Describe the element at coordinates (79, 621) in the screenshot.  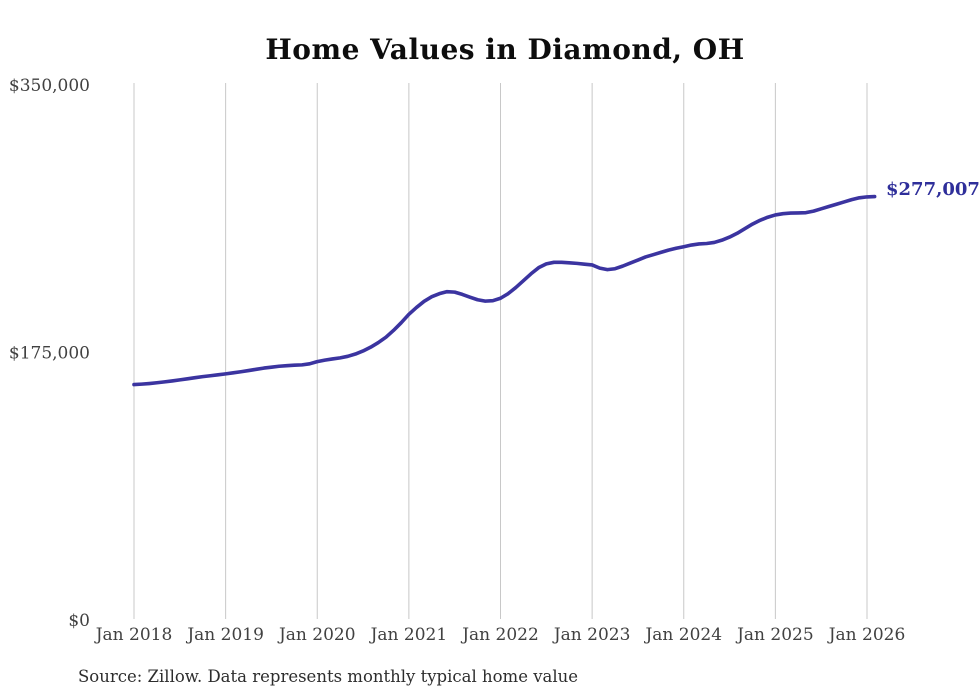
I see `y-axis-tick-label: $0` at that location.